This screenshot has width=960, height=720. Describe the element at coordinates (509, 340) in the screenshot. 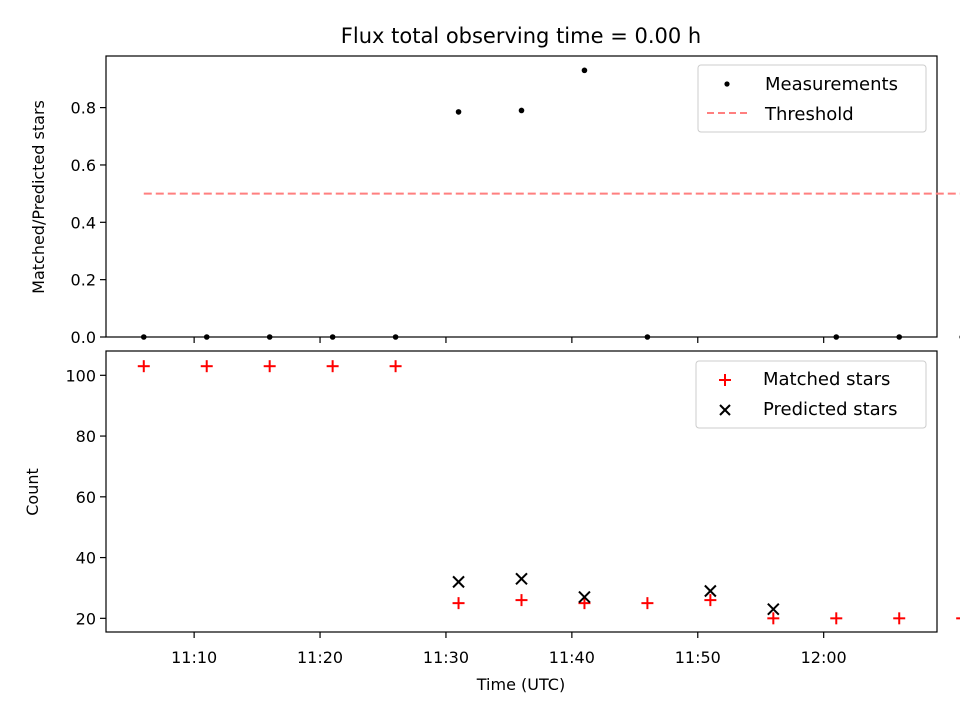

I see `top-x-axis` at that location.